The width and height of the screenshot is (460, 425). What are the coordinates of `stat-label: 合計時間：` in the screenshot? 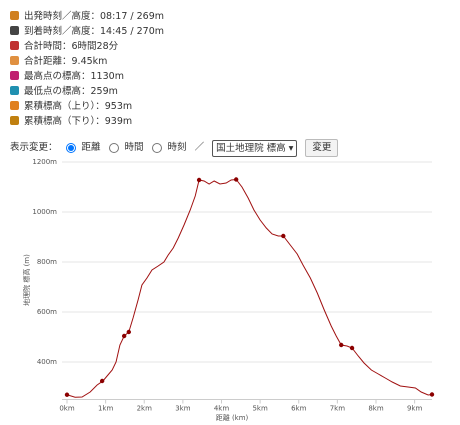 It's located at (48, 46).